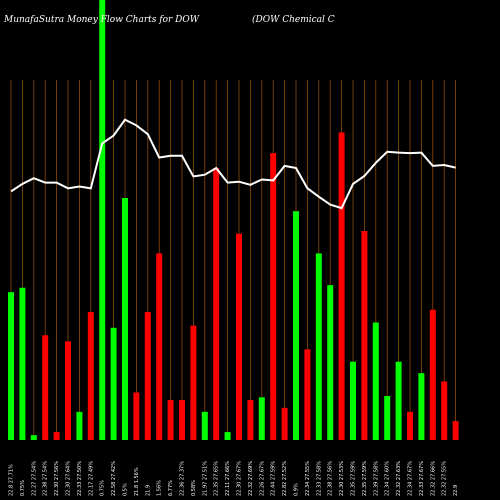 This screenshot has height=500, width=500. Describe the element at coordinates (183, 478) in the screenshot. I see `x-tick-label: 22.36 27.37%` at that location.